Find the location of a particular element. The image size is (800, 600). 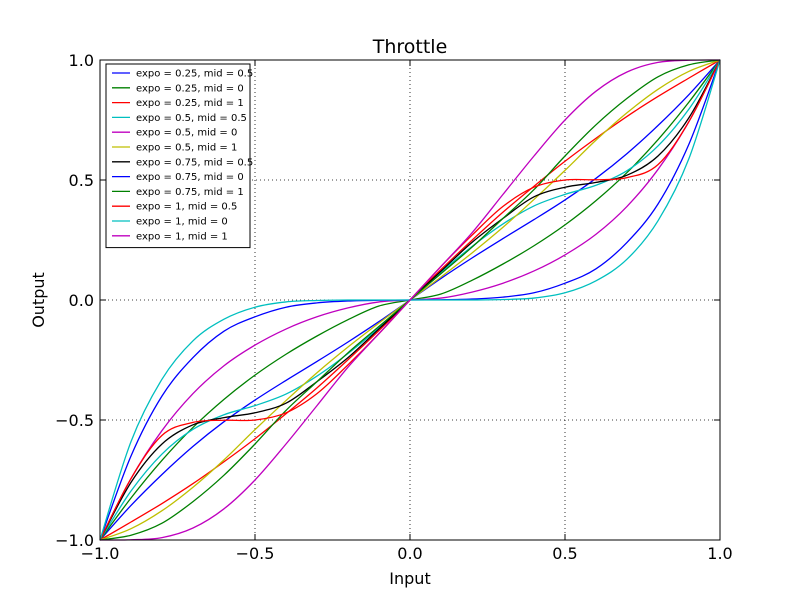

legend-entry: expo = 0.75, mid = 0.5 is located at coordinates (194, 162).